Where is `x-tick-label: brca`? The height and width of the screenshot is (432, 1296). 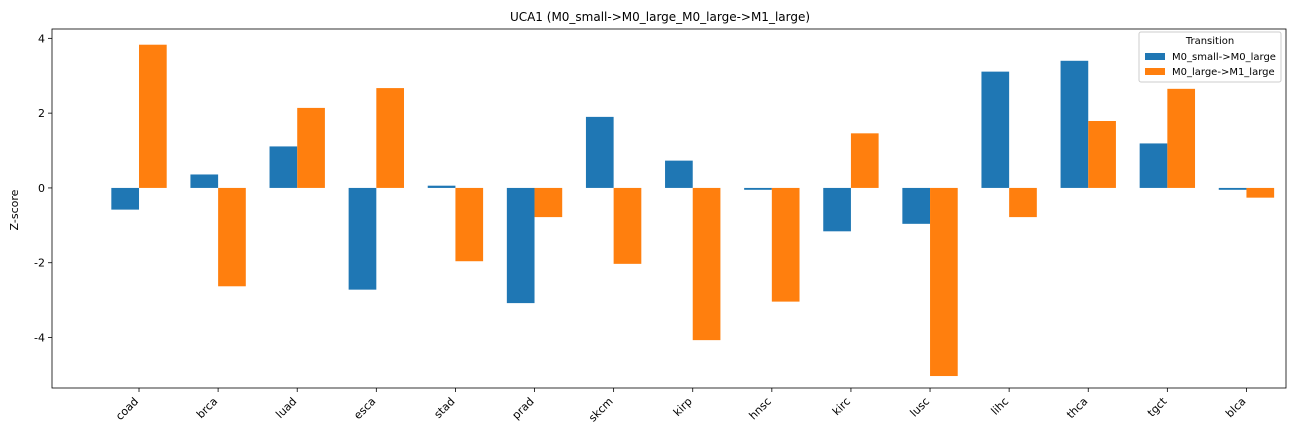
x-tick-label: brca is located at coordinates (207, 408).